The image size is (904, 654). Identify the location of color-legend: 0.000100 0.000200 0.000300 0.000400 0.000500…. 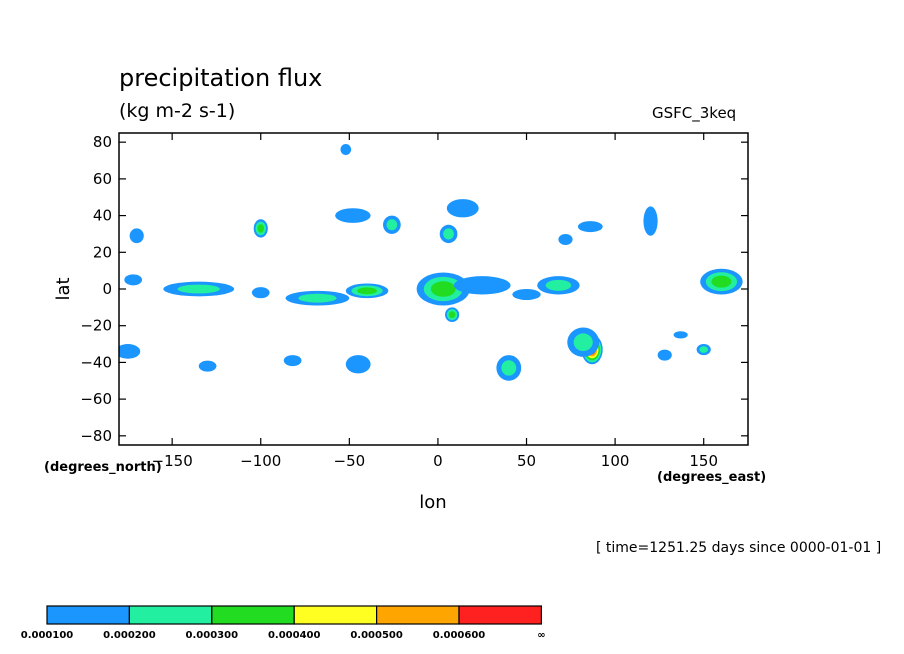
(283, 623).